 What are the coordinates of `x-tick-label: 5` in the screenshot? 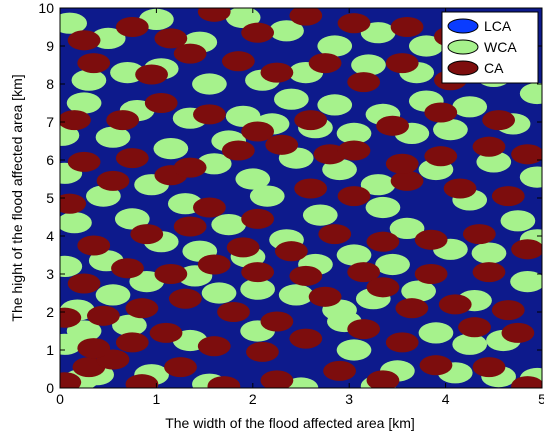 It's located at (541, 399).